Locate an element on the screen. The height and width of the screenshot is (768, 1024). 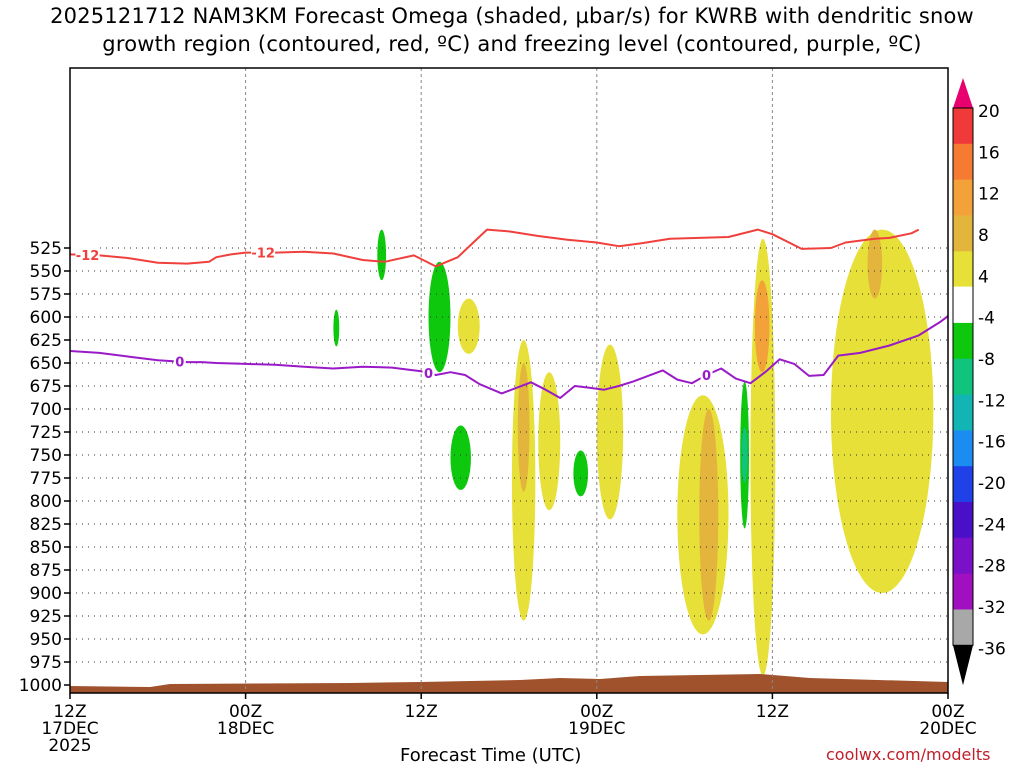
colorbar-label: -16 is located at coordinates (992, 443).